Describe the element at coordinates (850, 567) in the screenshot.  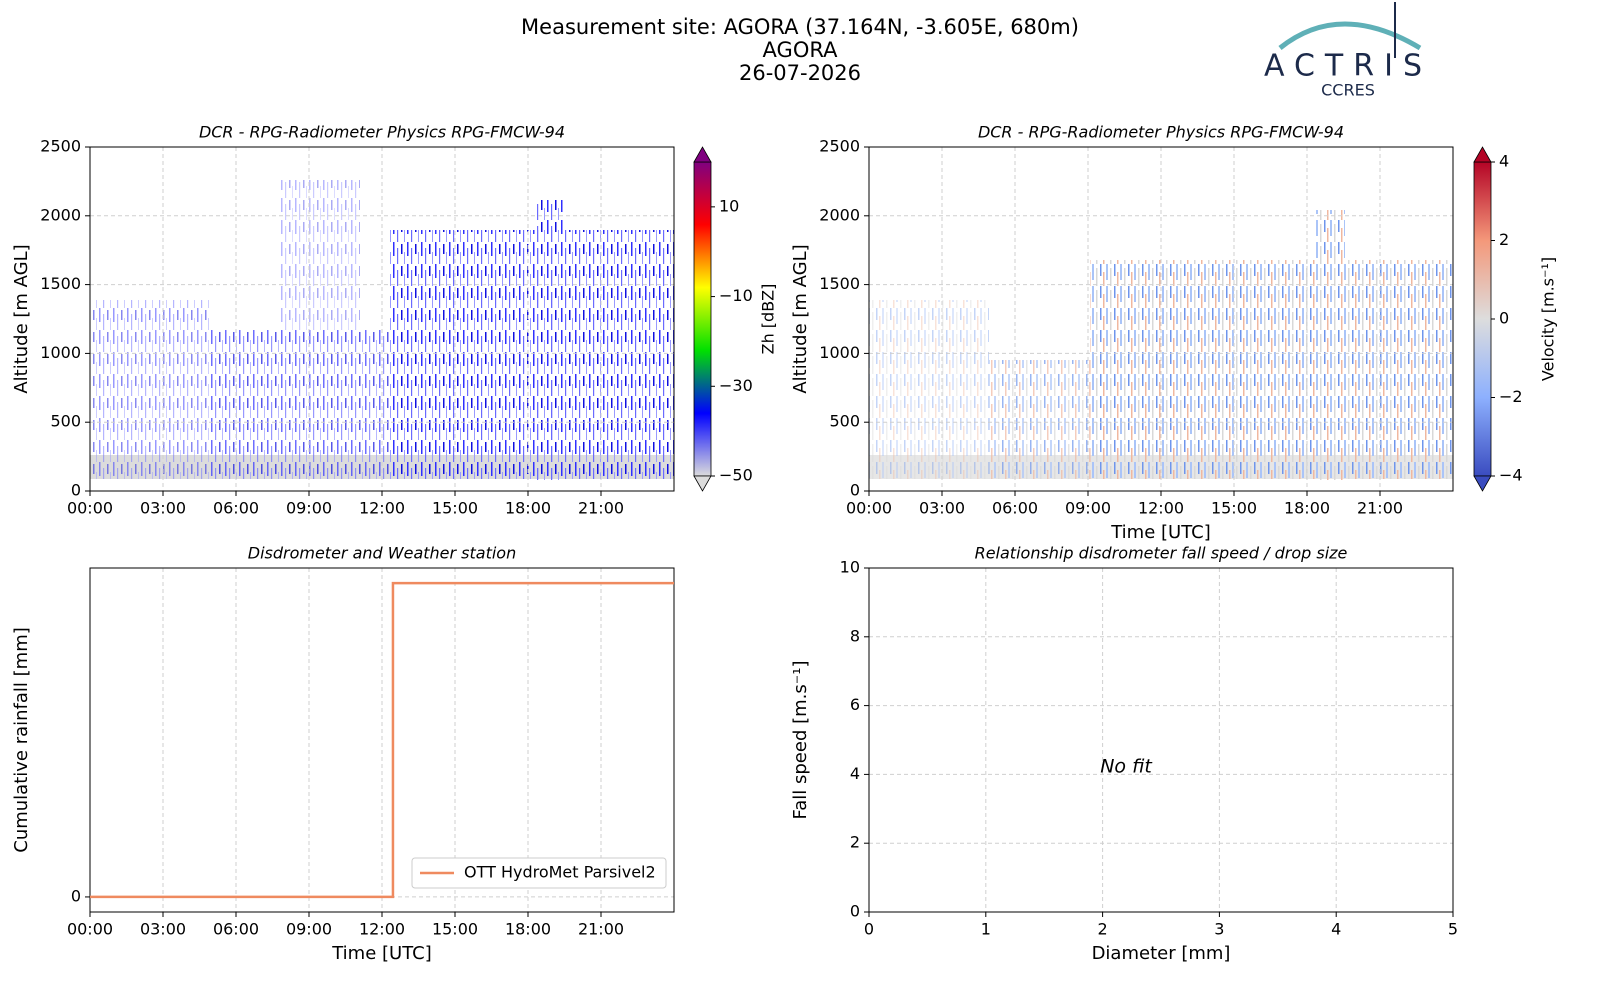
I see `y-tick-label: 10` at that location.